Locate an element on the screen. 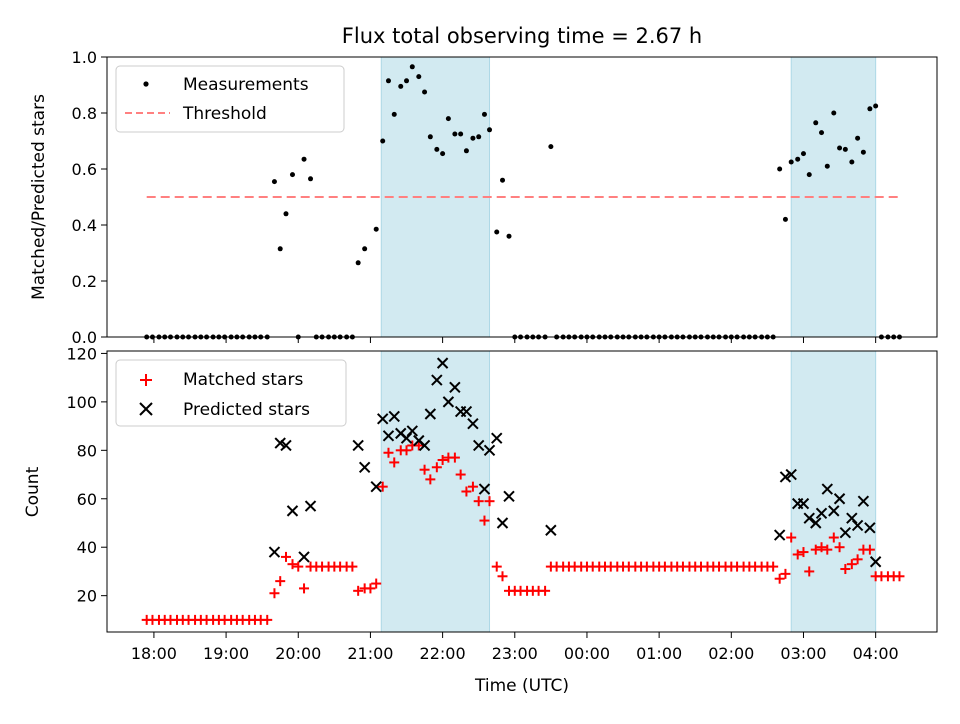 The height and width of the screenshot is (724, 960). x-tick-label: 18:00 is located at coordinates (154, 653).